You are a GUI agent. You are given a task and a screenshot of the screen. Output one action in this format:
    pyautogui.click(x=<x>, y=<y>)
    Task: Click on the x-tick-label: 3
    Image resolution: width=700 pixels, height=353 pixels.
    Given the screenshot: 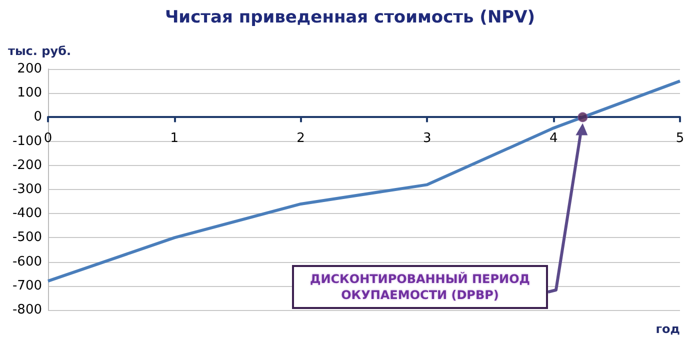 What is the action you would take?
    pyautogui.click(x=427, y=138)
    